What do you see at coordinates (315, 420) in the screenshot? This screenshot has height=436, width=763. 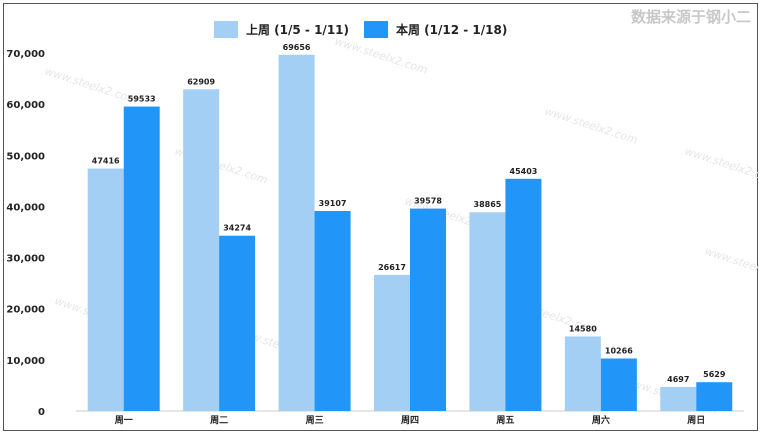 I see `x-tick-label: 周三` at bounding box center [315, 420].